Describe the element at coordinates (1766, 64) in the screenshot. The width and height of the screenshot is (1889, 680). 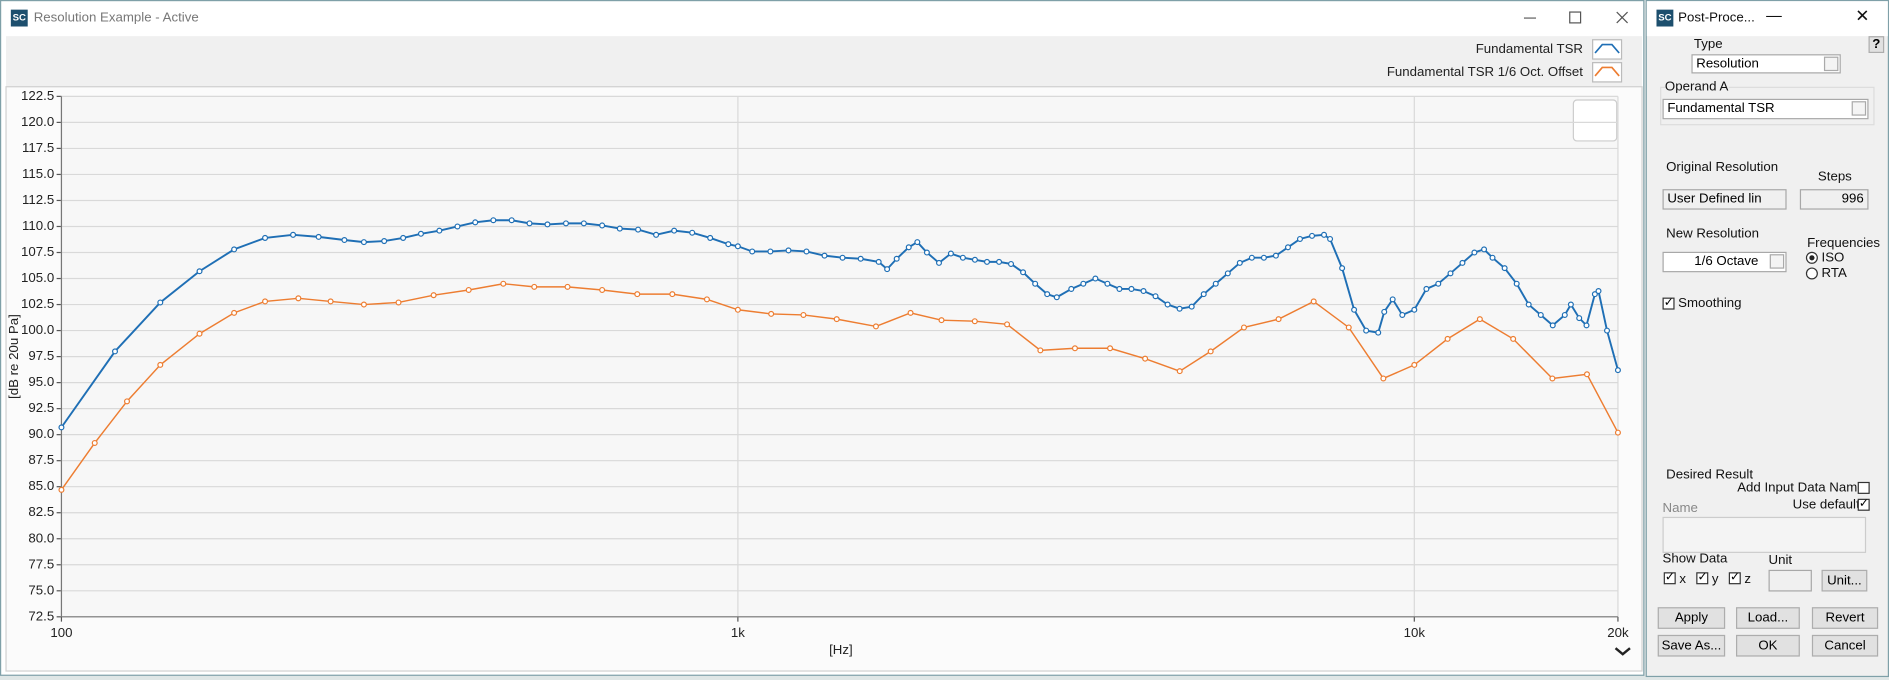
I see `type-dropdown: Resolution` at that location.